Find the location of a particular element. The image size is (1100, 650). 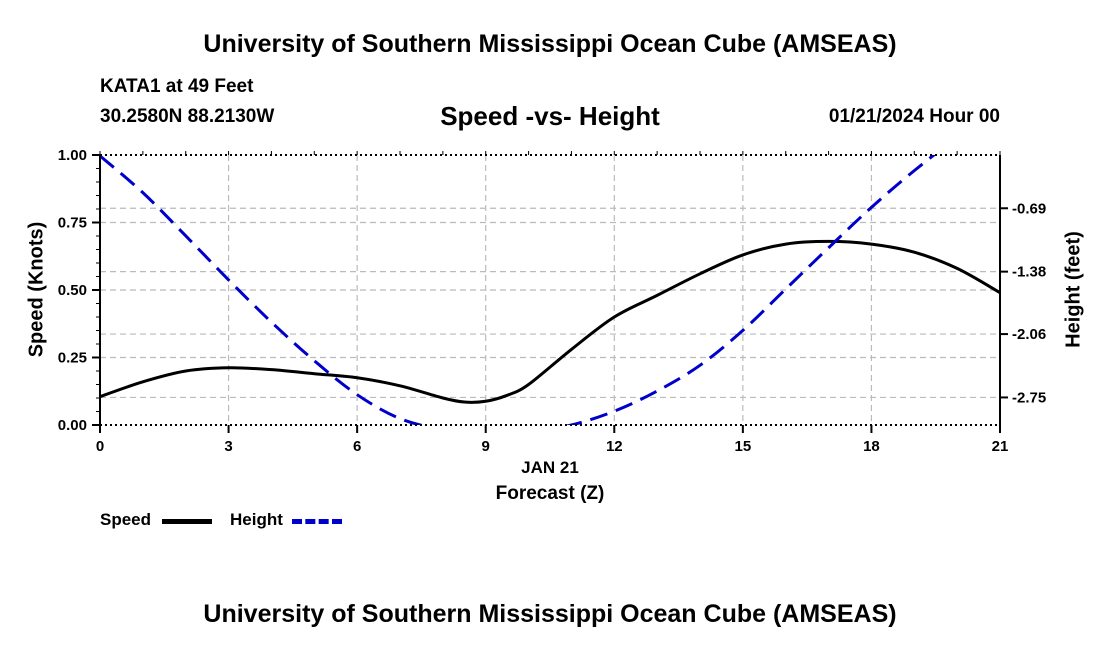

y-left-tick-label: 0.50 is located at coordinates (72, 290).